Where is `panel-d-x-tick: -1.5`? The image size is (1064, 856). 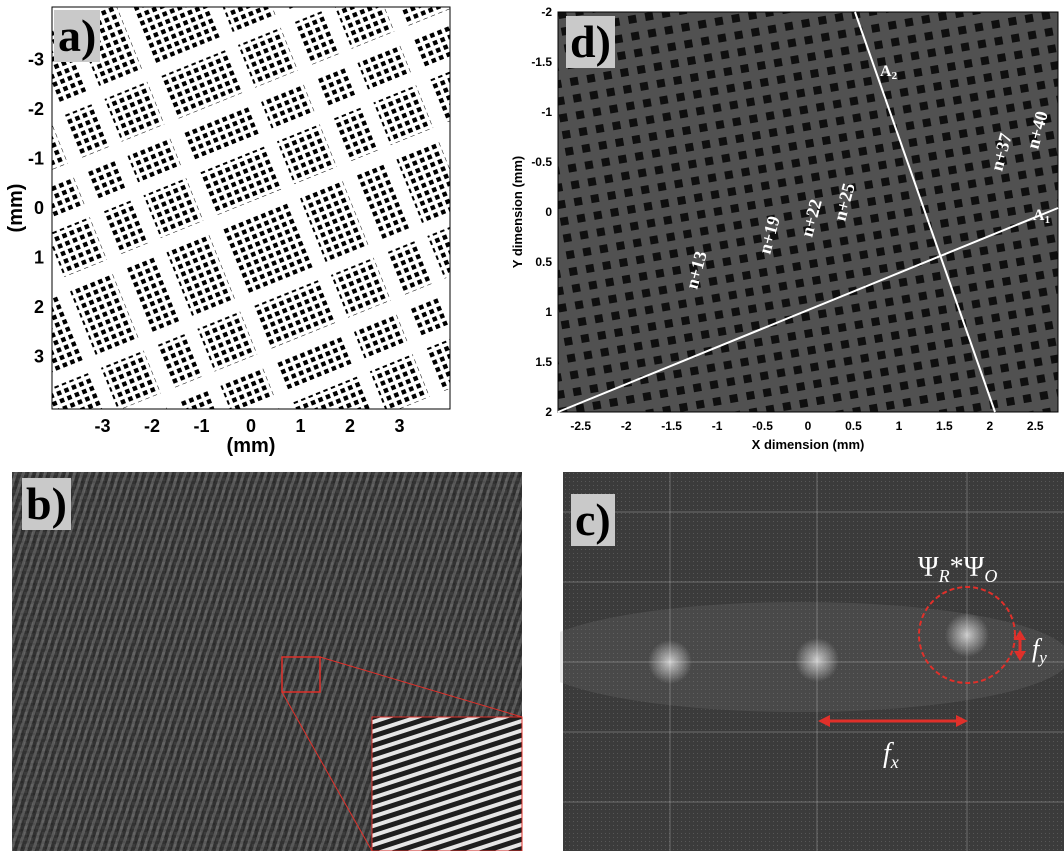
panel-d-x-tick: -1.5 is located at coordinates (671, 426).